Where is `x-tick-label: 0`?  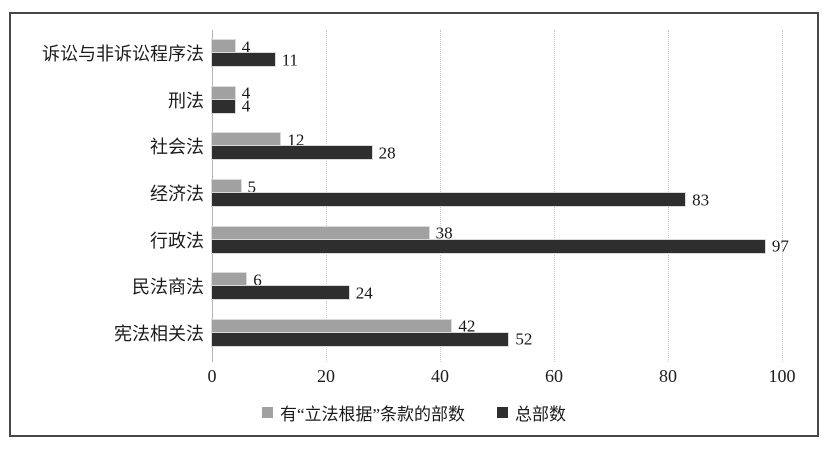 x-tick-label: 0 is located at coordinates (212, 376).